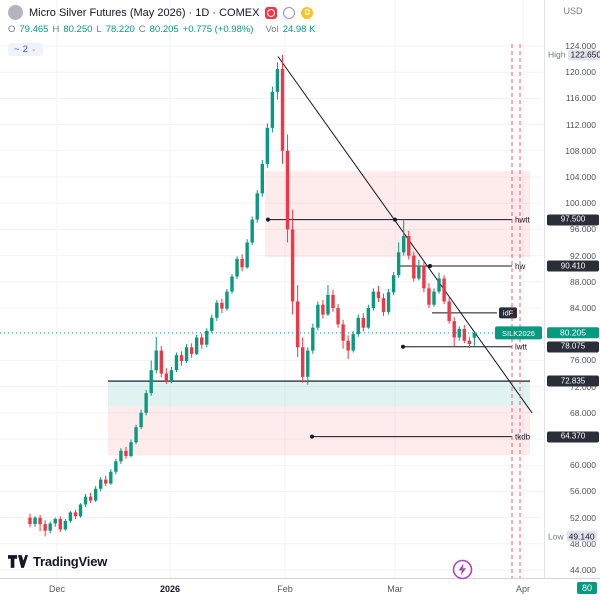 This screenshot has width=600, height=600. I want to click on series-price-flag: SILK2026, so click(518, 333).